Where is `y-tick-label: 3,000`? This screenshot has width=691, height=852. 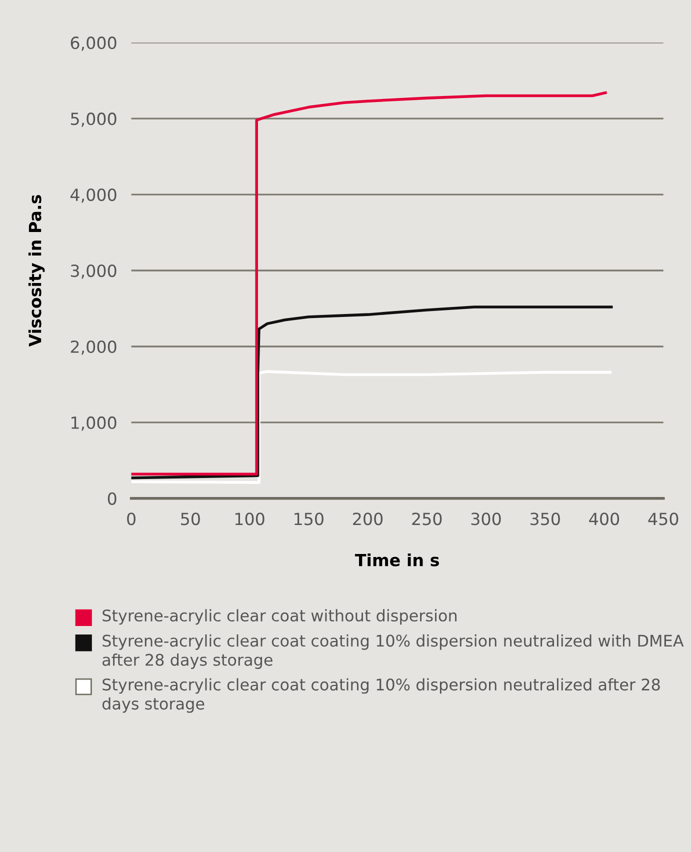 y-tick-label: 3,000 is located at coordinates (93, 271).